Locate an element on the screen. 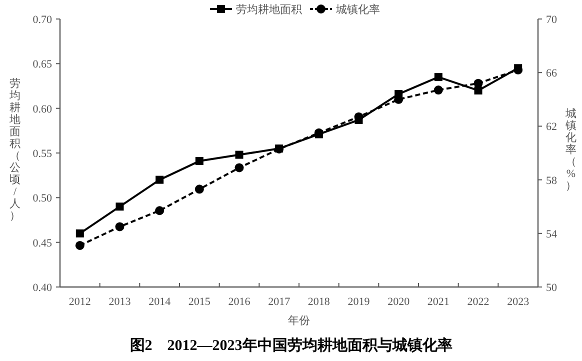 The width and height of the screenshot is (582, 361). y2-tick-label: 62 is located at coordinates (551, 127).